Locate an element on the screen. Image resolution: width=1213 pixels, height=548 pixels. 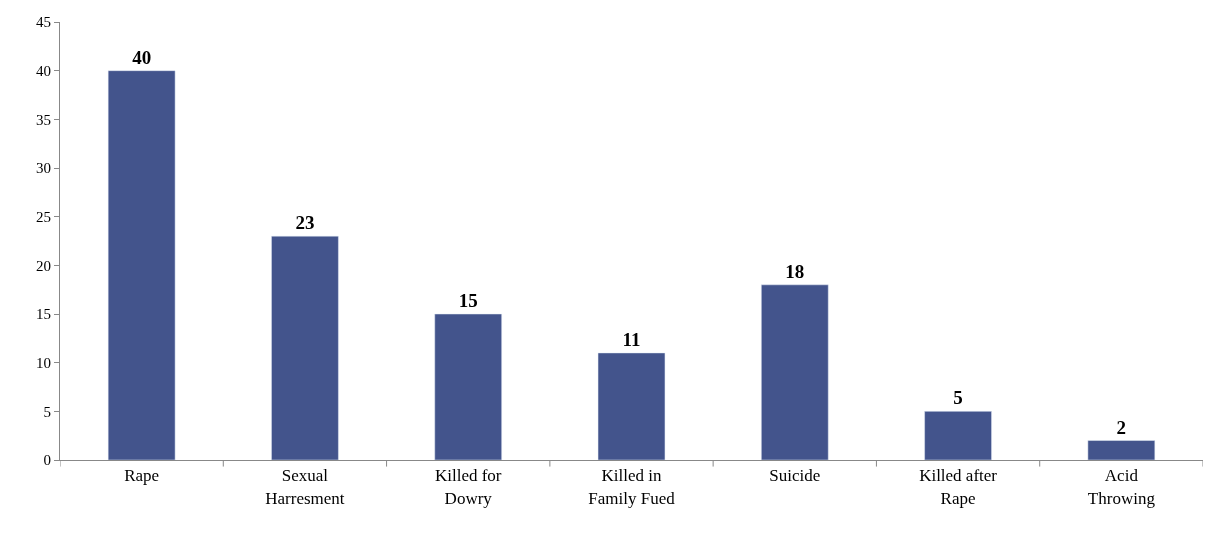
x-tick-label: Rape is located at coordinates (142, 476).